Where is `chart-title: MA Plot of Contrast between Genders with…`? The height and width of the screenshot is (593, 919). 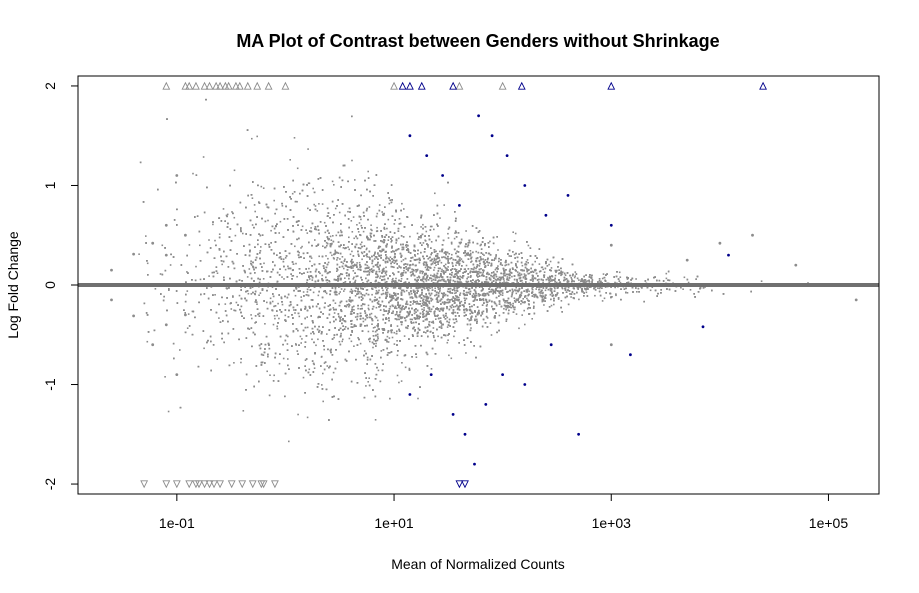
chart-title: MA Plot of Contrast between Genders with… is located at coordinates (477, 41).